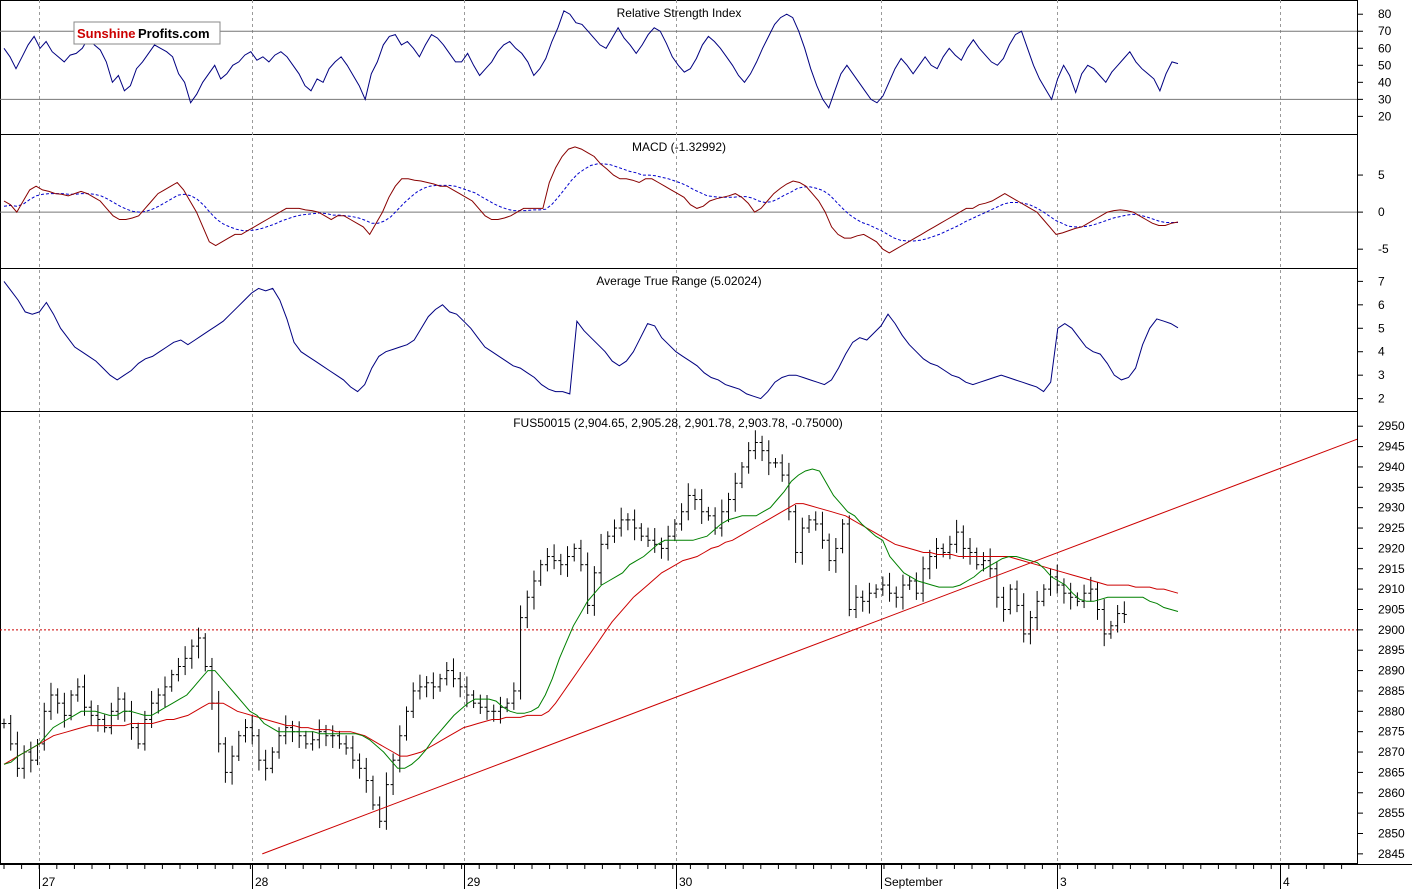 The image size is (1412, 889). What do you see at coordinates (1381, 305) in the screenshot?
I see `atr-tick-label: 6` at bounding box center [1381, 305].